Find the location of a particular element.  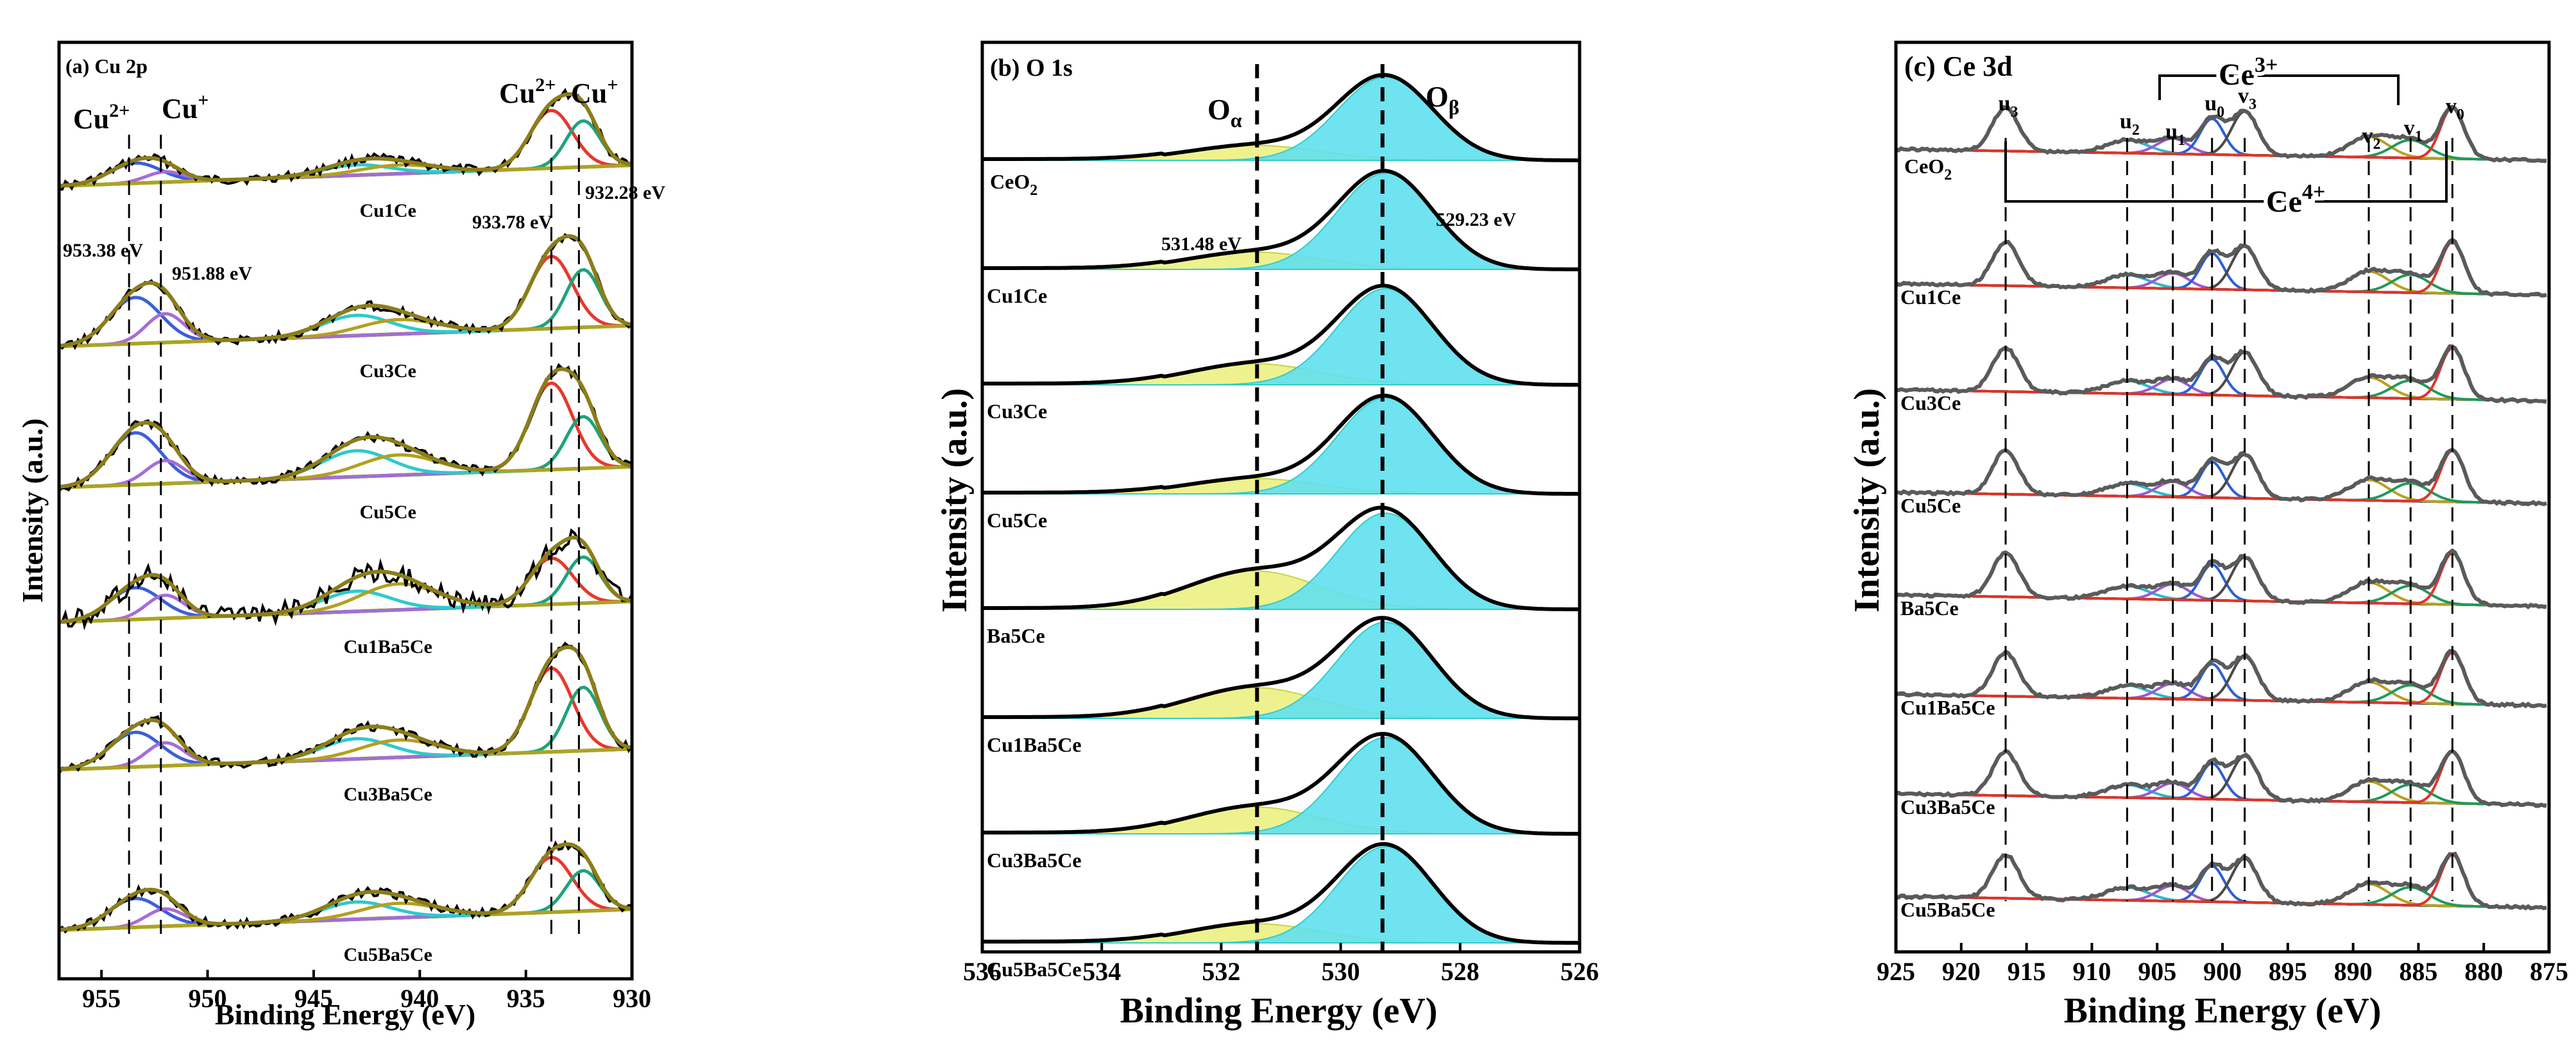

x-tick-label: 880 is located at coordinates (2483, 971).